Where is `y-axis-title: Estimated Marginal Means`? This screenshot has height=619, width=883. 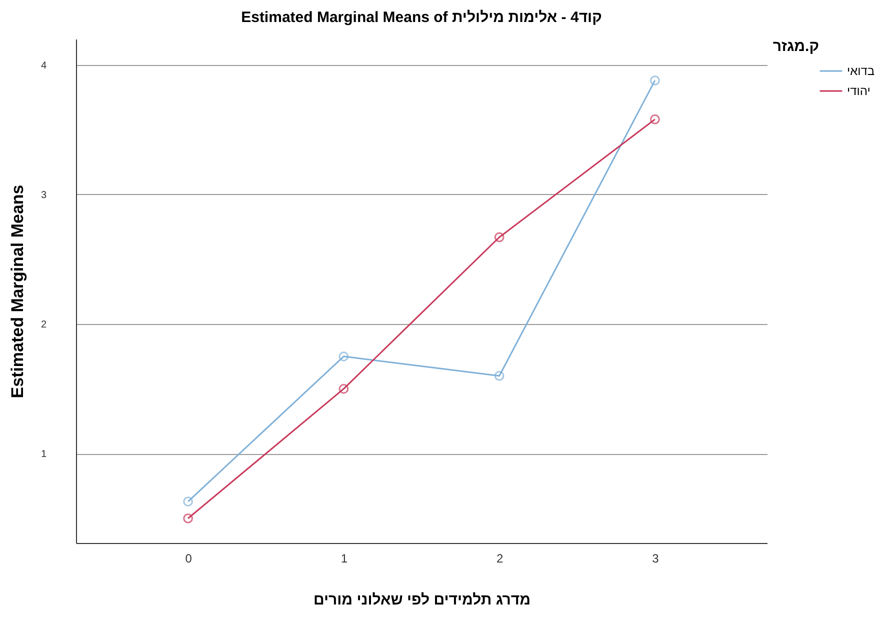
y-axis-title: Estimated Marginal Means is located at coordinates (17, 291).